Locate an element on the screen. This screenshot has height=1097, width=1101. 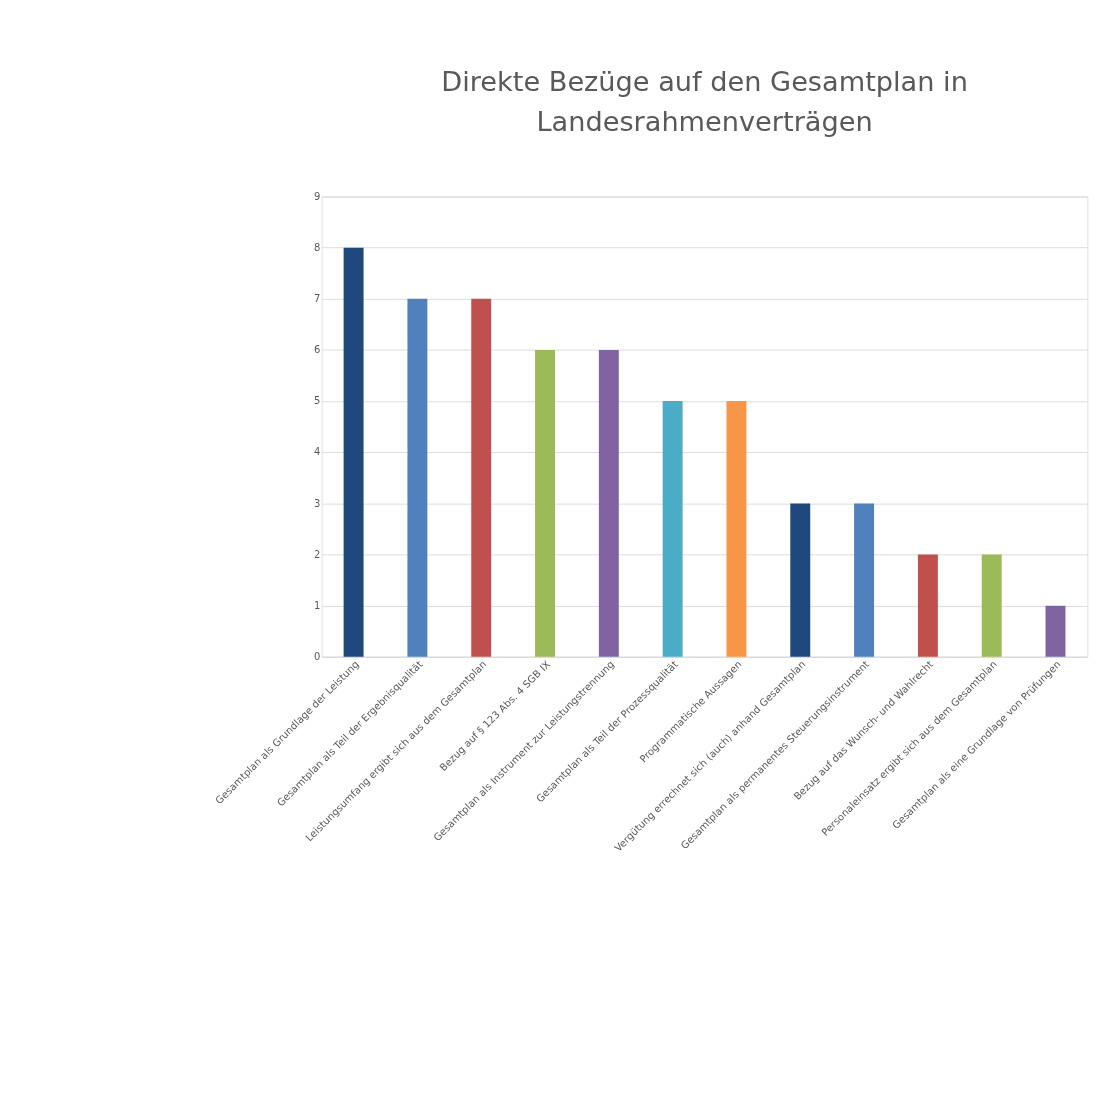
y-tick-label: 8 is located at coordinates (317, 247).